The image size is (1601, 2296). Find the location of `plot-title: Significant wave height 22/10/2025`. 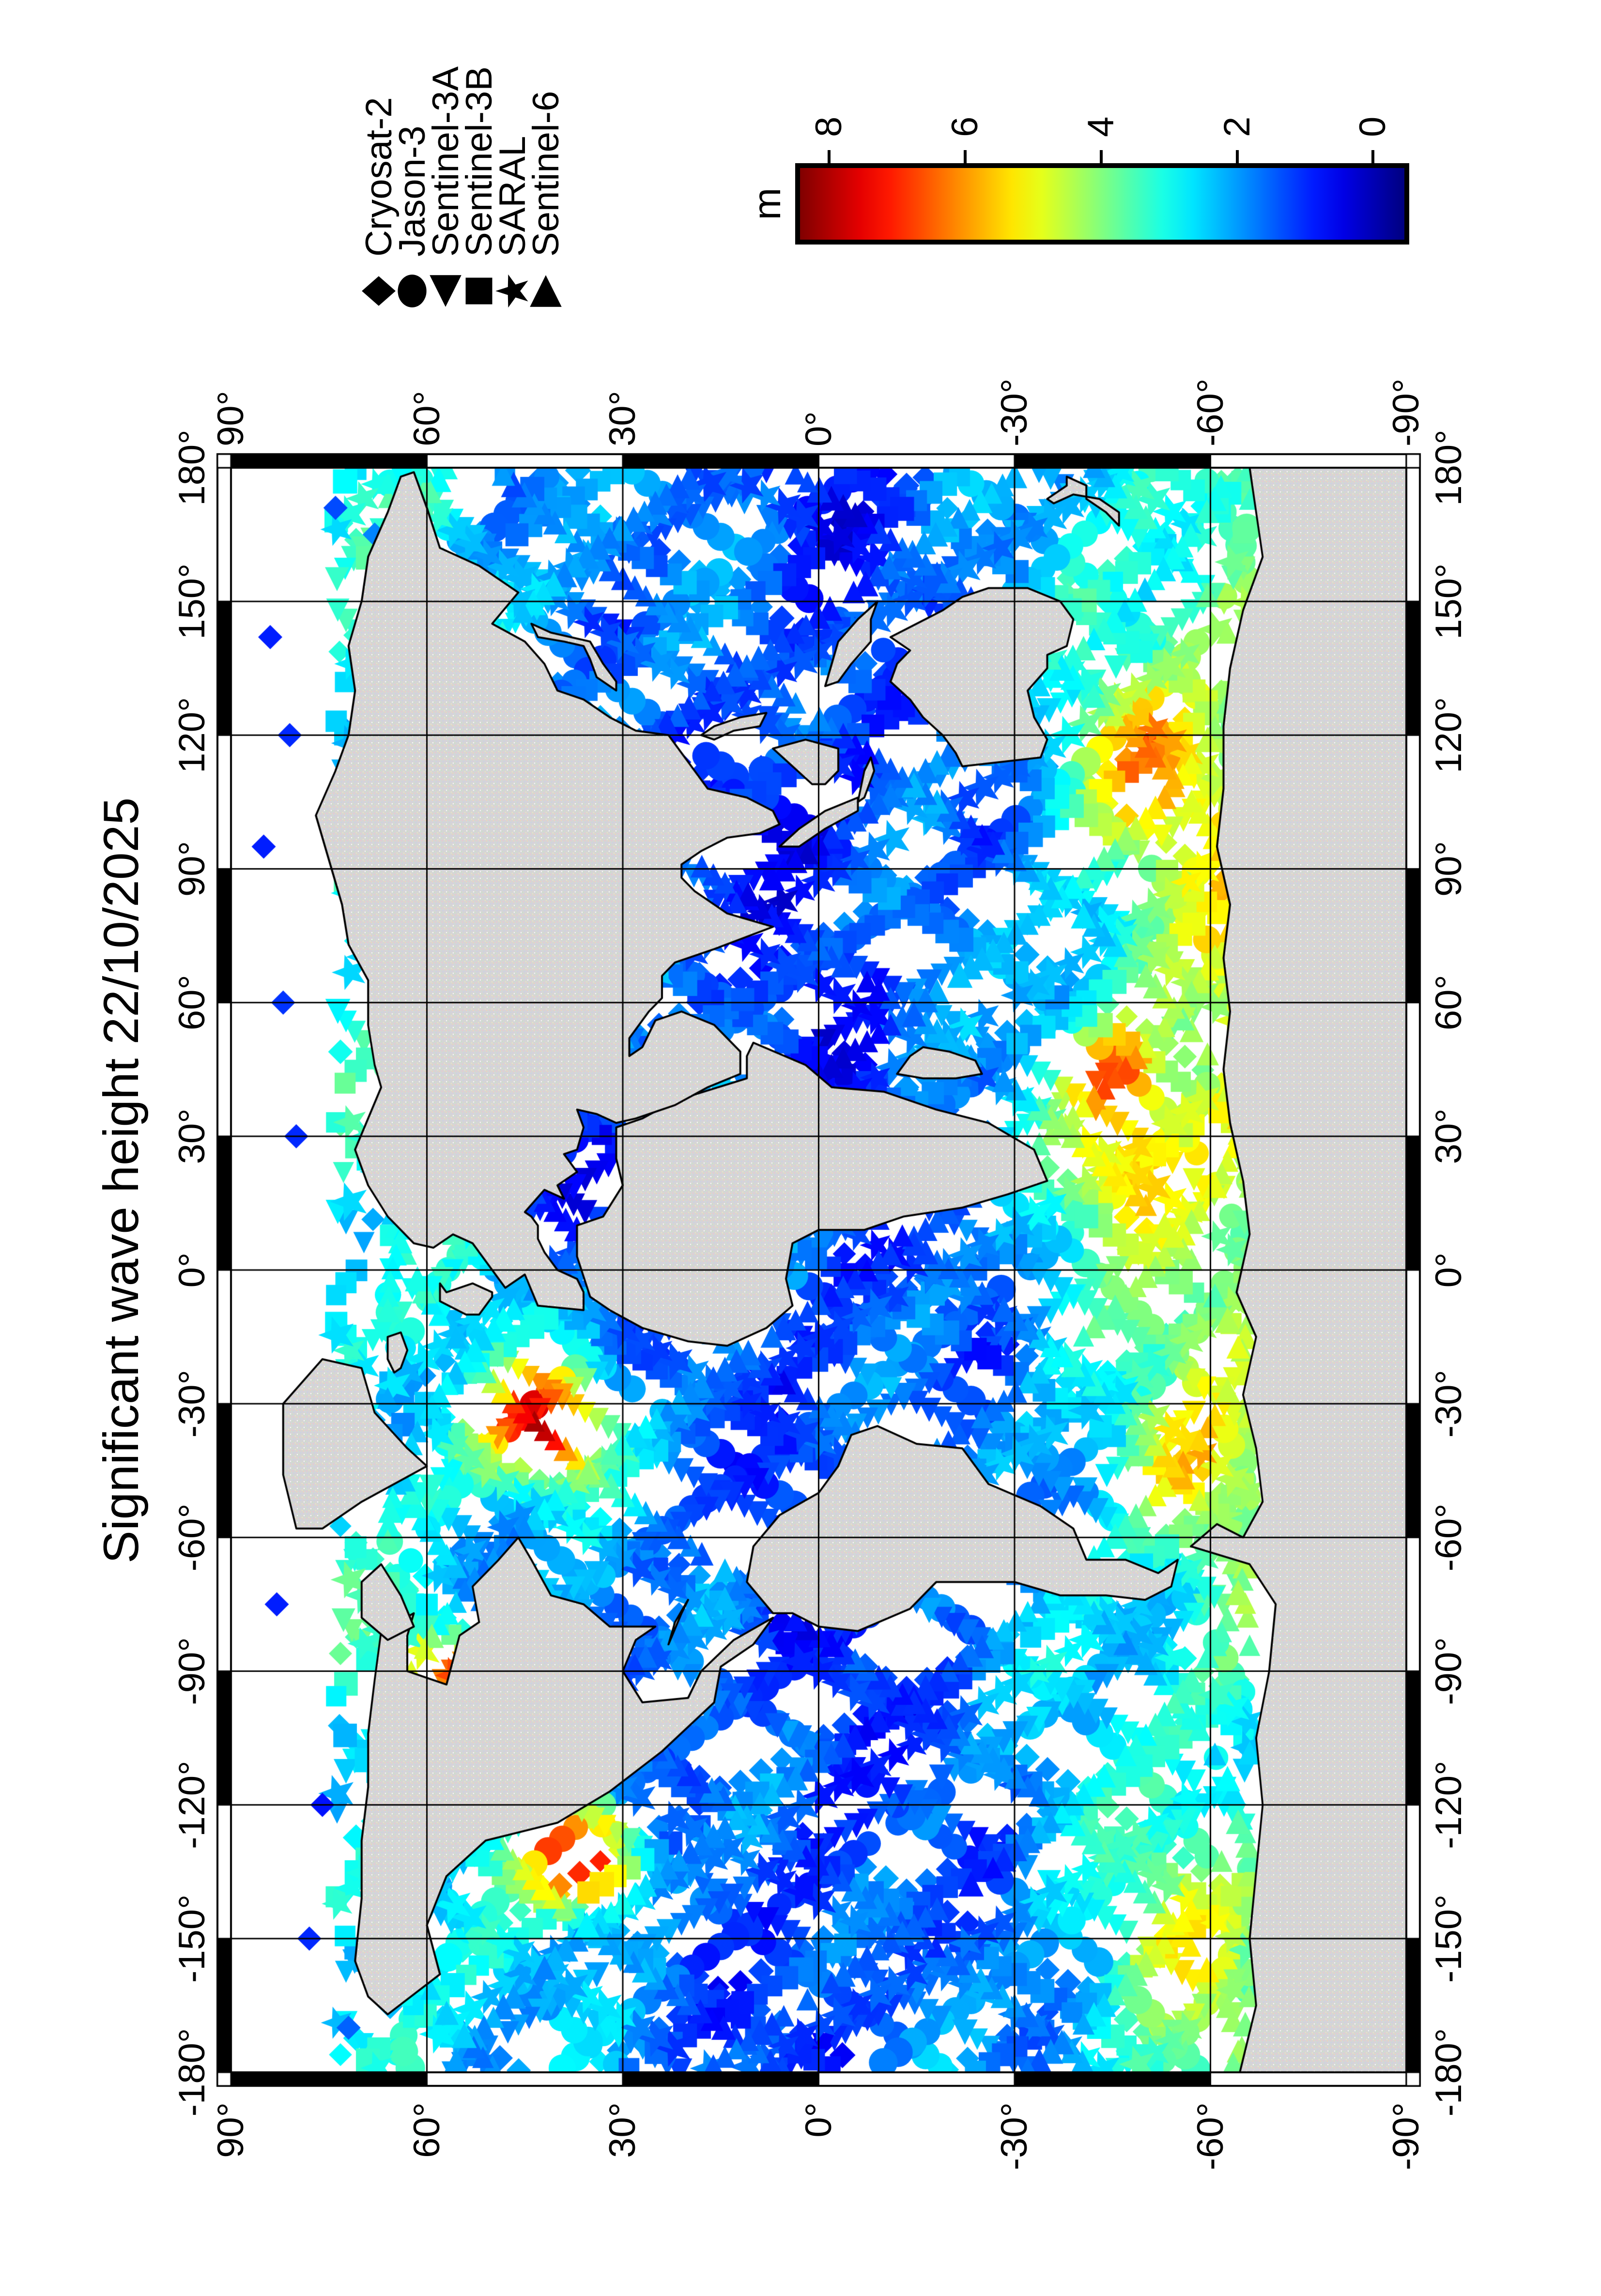

plot-title: Significant wave height 22/10/2025 is located at coordinates (121, 1180).